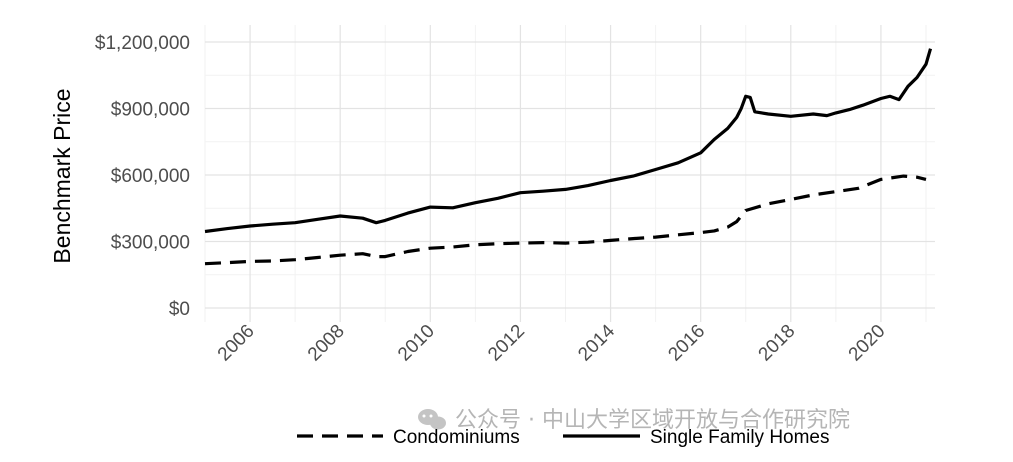  Describe the element at coordinates (236, 343) in the screenshot. I see `x-tick-label: 2006` at that location.